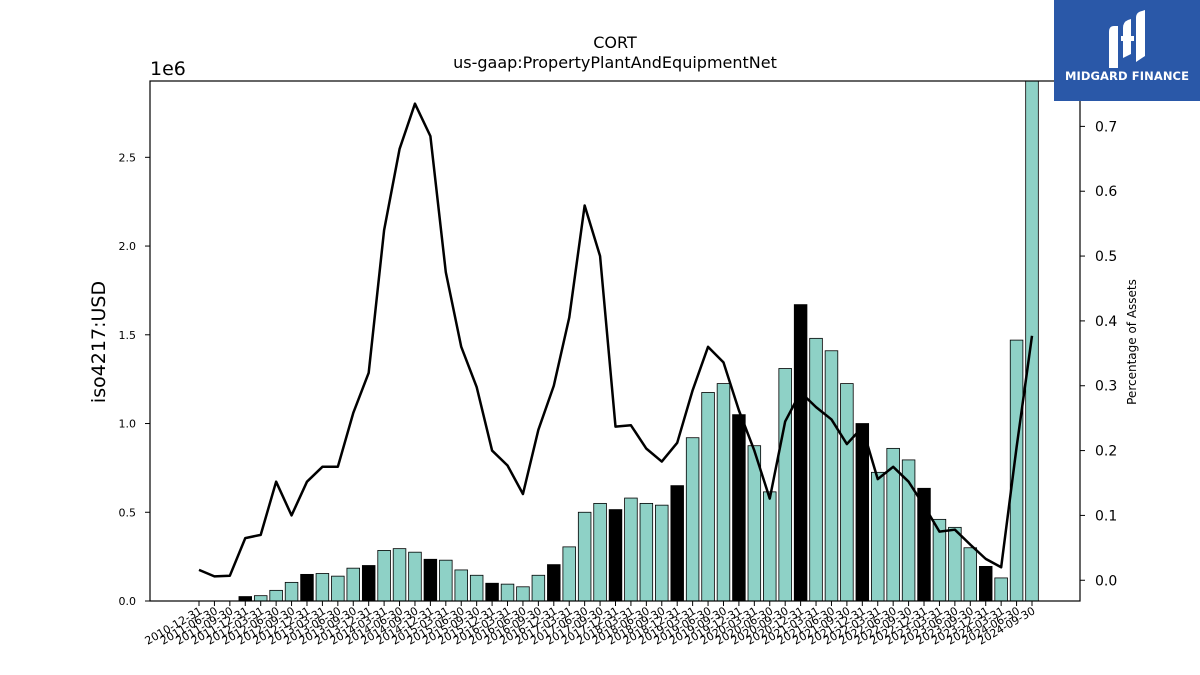 The image size is (1200, 675). I want to click on chart-title: CORT, so click(615, 42).